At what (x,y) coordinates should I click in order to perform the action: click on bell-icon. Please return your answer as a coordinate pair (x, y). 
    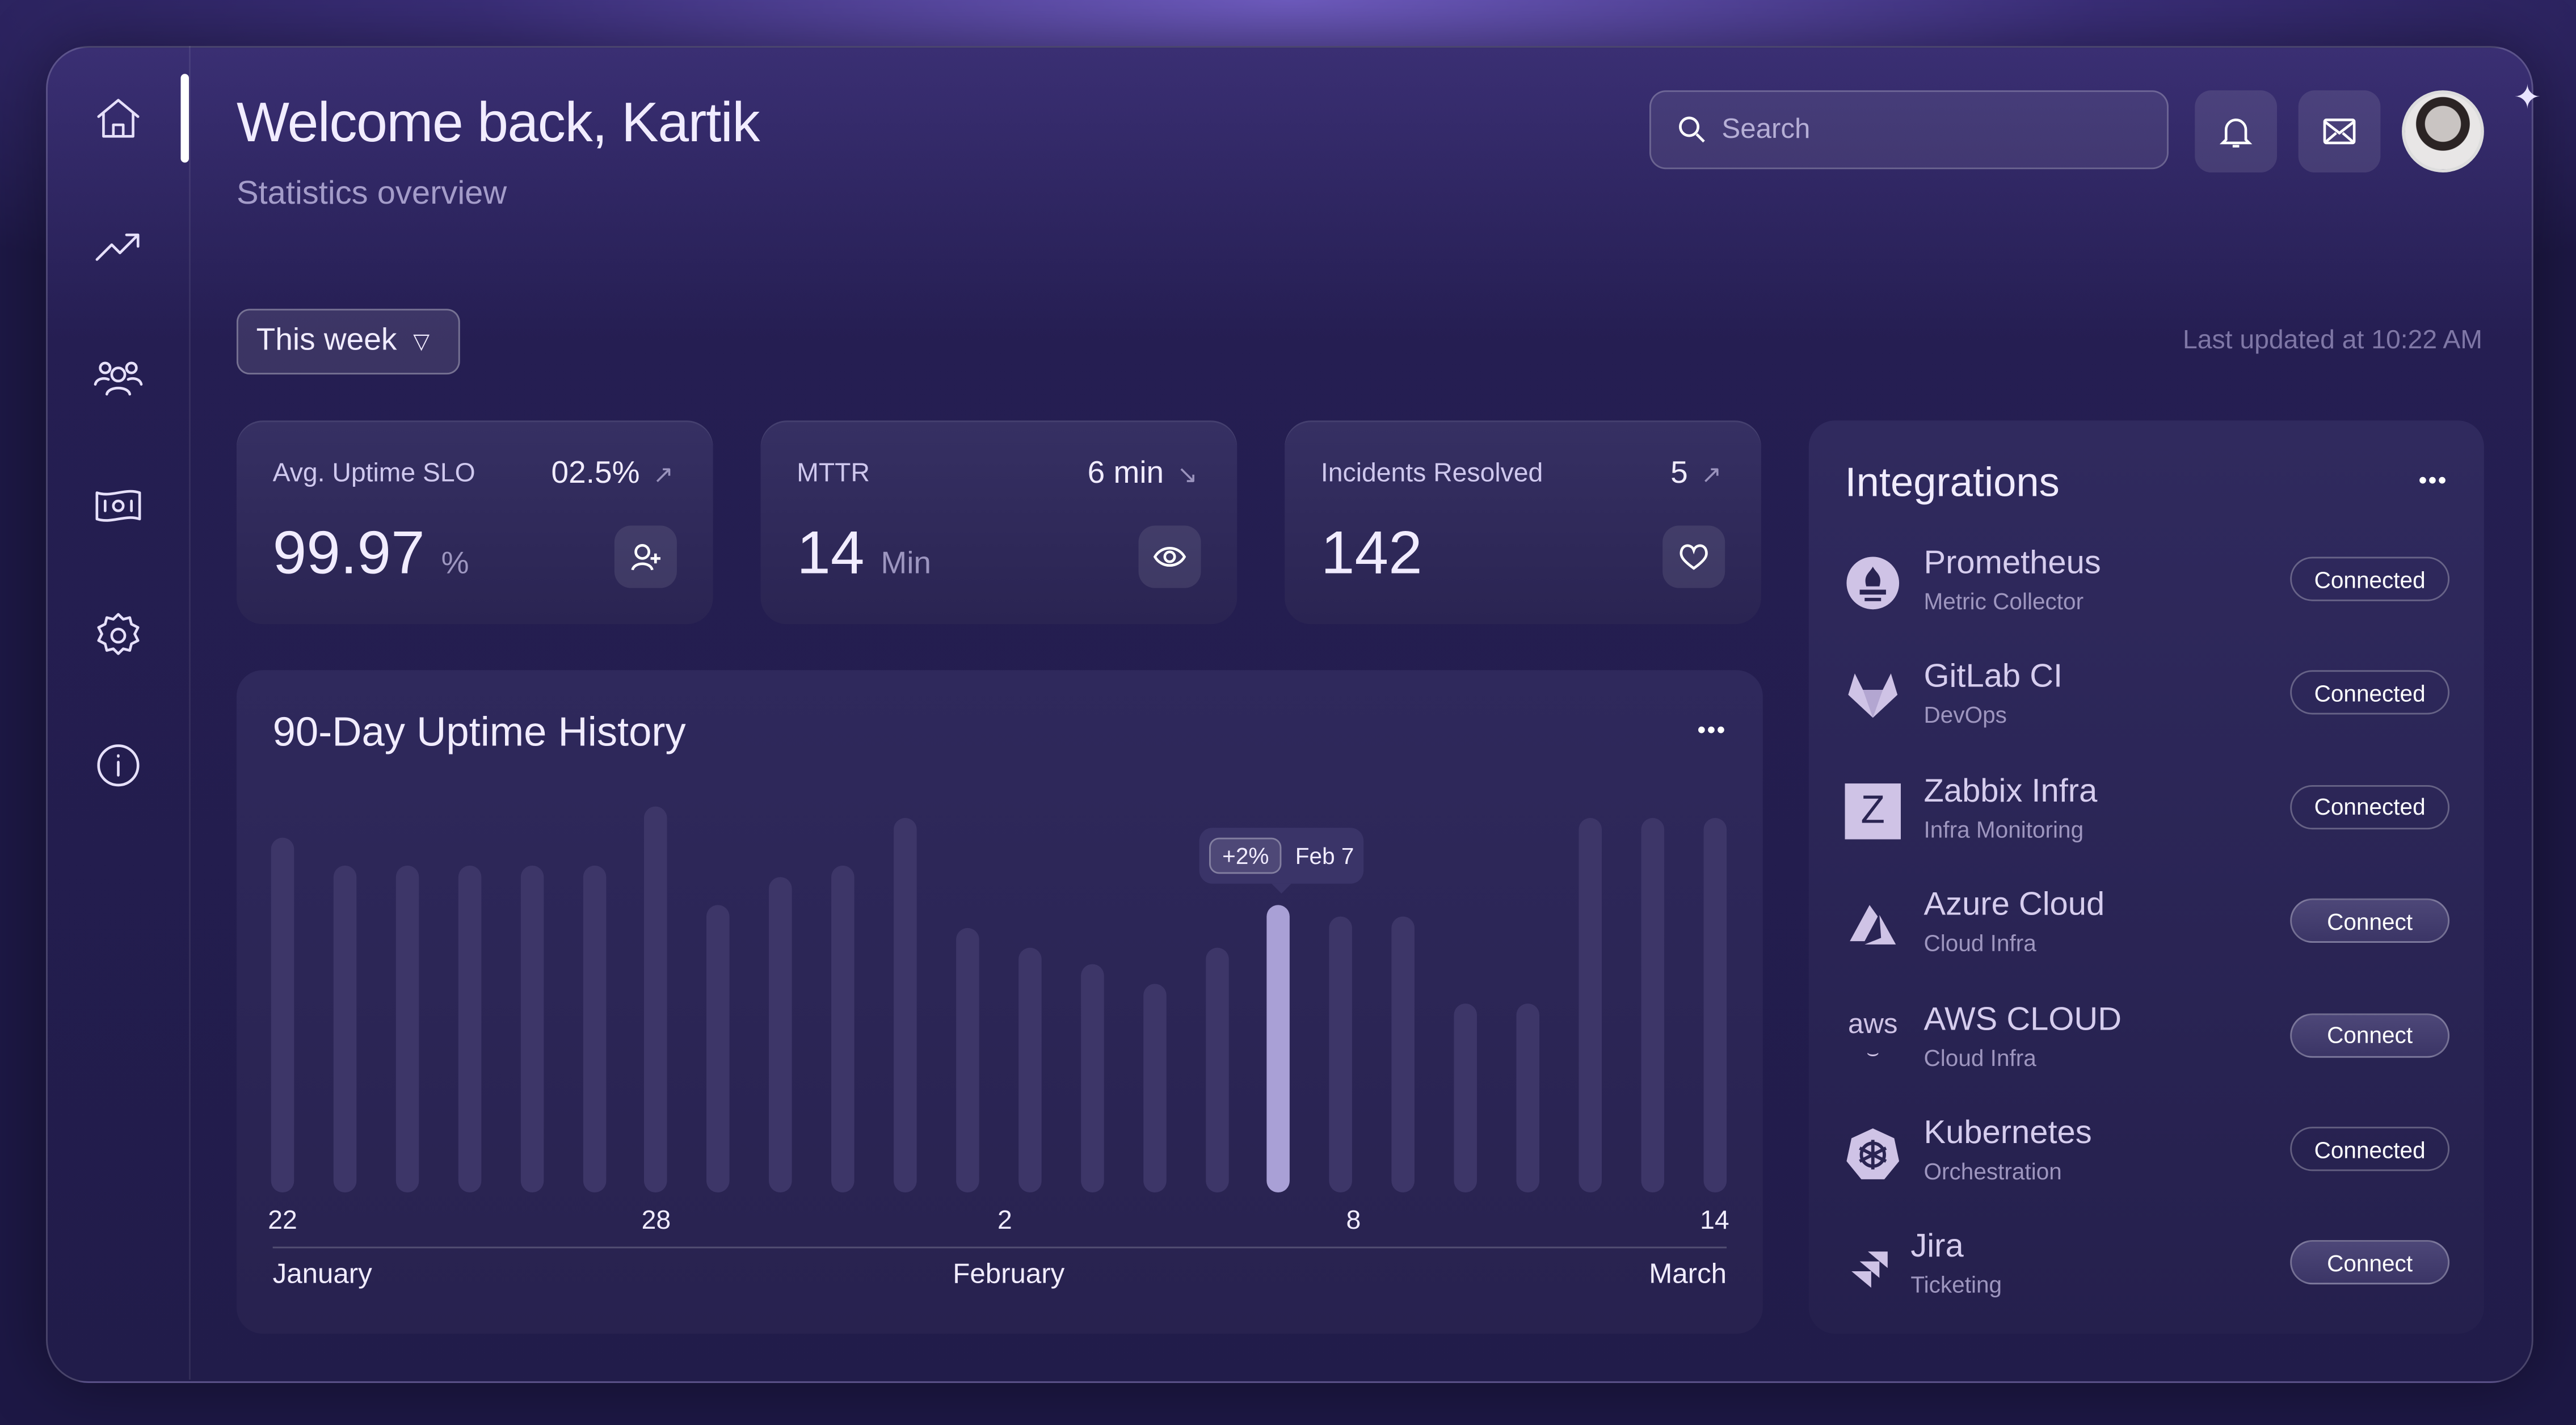
    Looking at the image, I should click on (2236, 133).